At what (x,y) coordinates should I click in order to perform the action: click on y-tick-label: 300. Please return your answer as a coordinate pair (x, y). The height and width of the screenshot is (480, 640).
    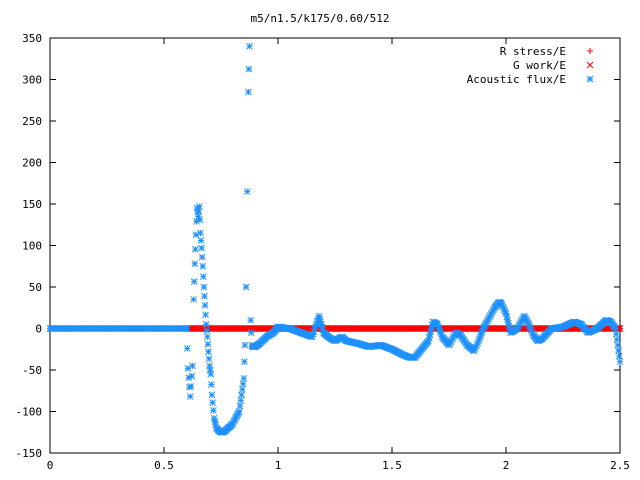
    Looking at the image, I should click on (32, 80).